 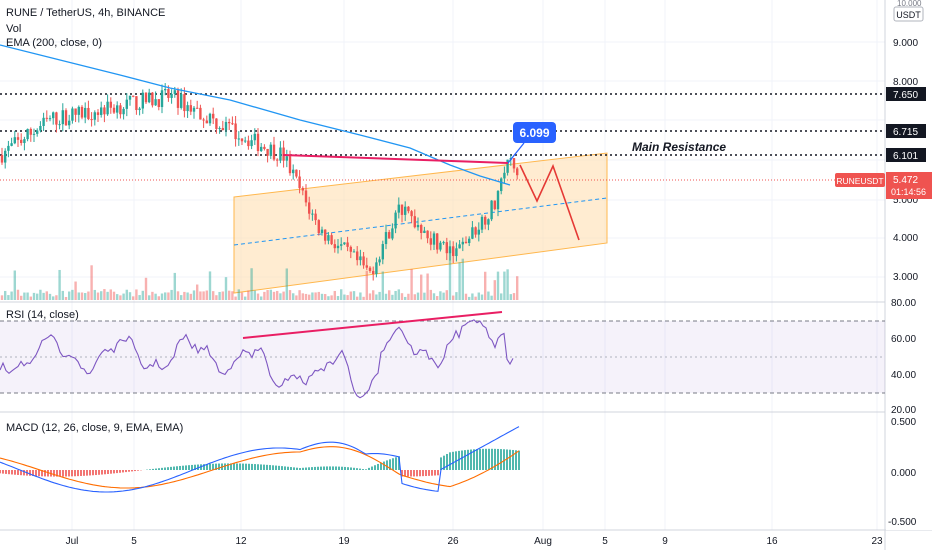 What do you see at coordinates (908, 14) in the screenshot?
I see `currency-badge` at bounding box center [908, 14].